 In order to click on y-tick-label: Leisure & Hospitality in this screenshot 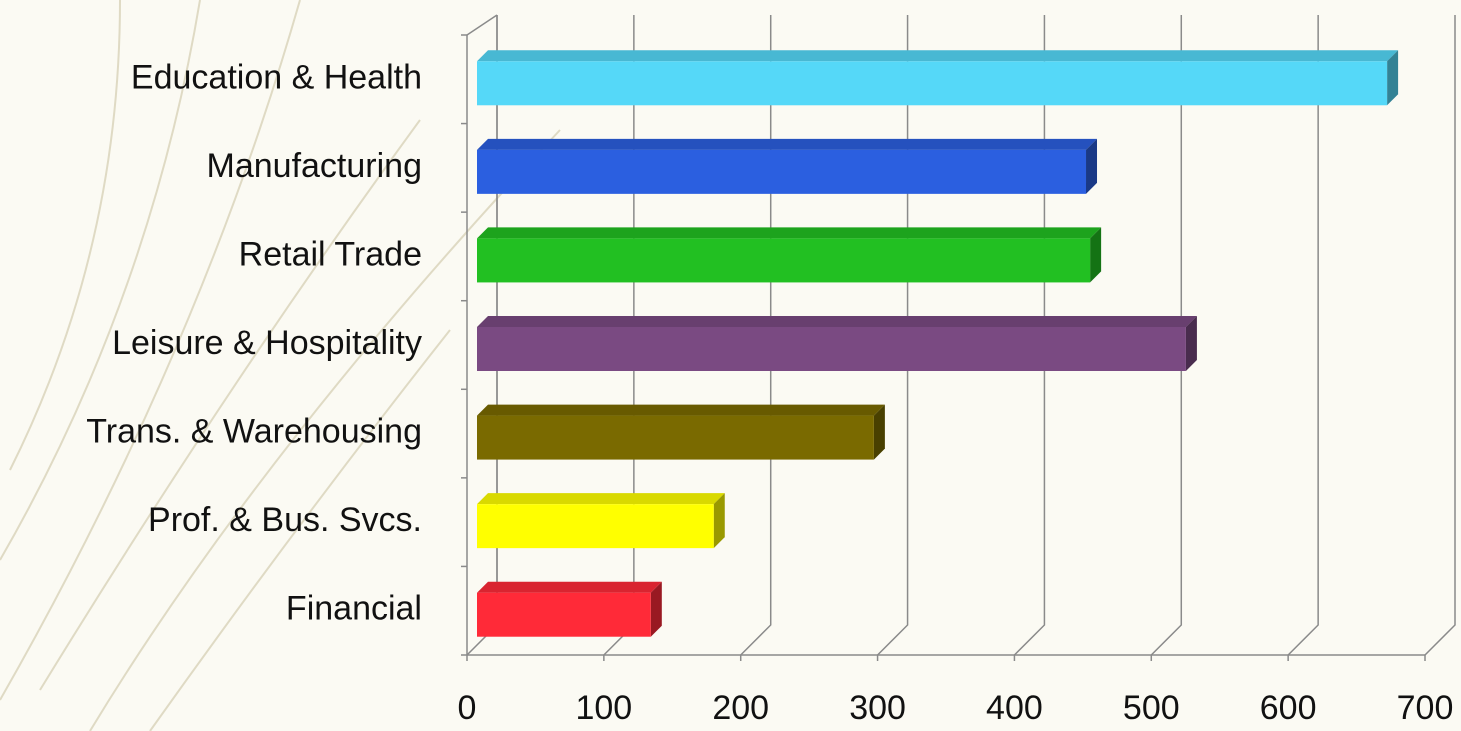, I will do `click(267, 343)`.